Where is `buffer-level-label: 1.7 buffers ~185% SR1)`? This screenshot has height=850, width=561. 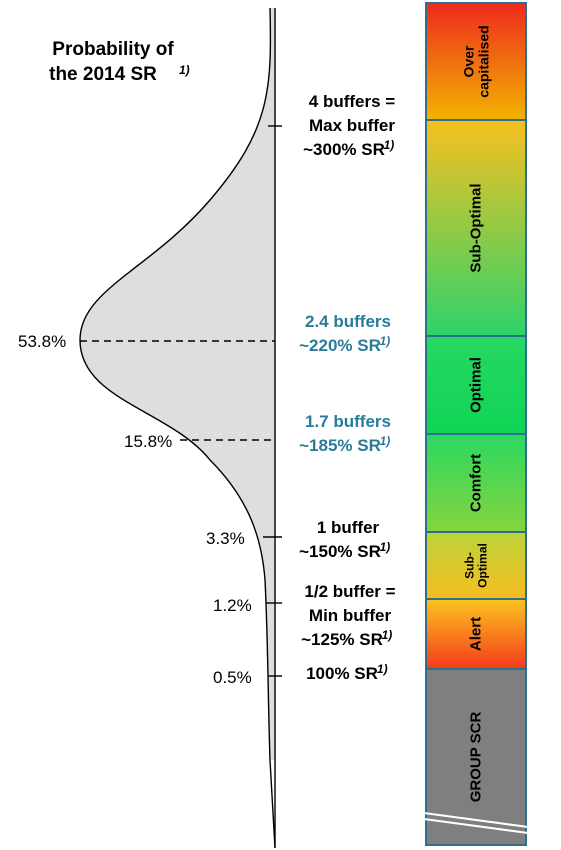
buffer-level-label: 1.7 buffers ~185% SR1) is located at coordinates (345, 433).